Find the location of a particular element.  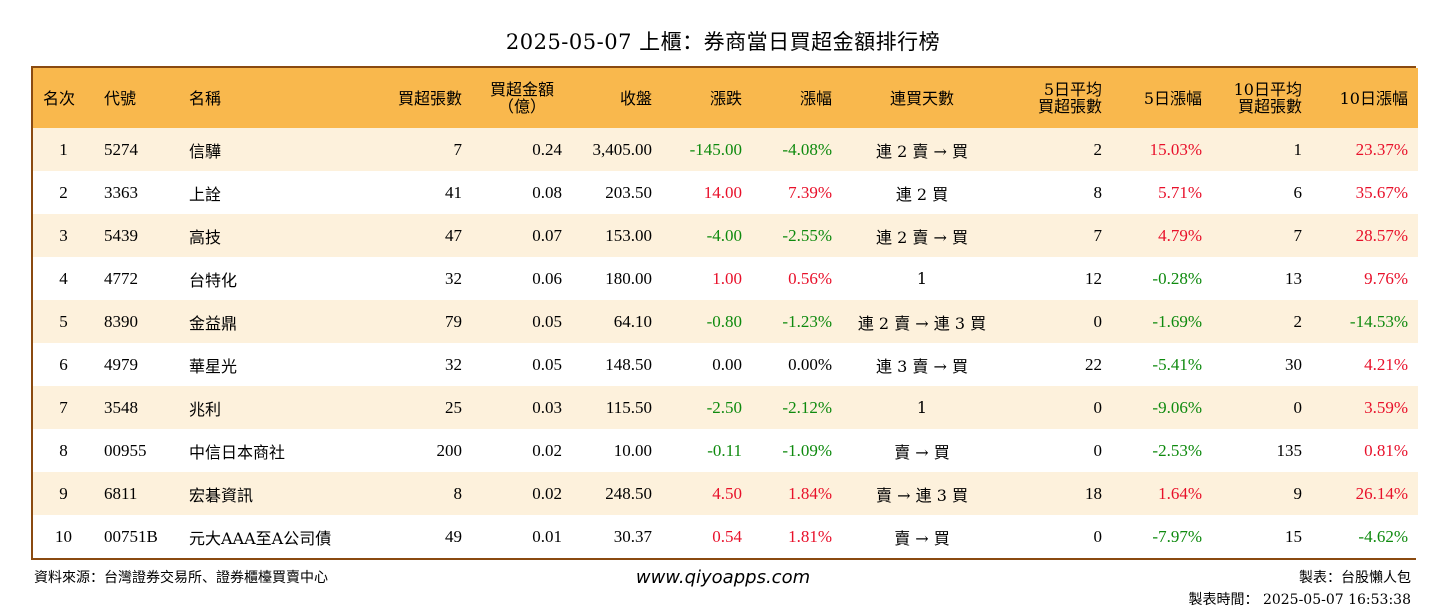

cell-net-buy-amount: 0.06 is located at coordinates (547, 278).